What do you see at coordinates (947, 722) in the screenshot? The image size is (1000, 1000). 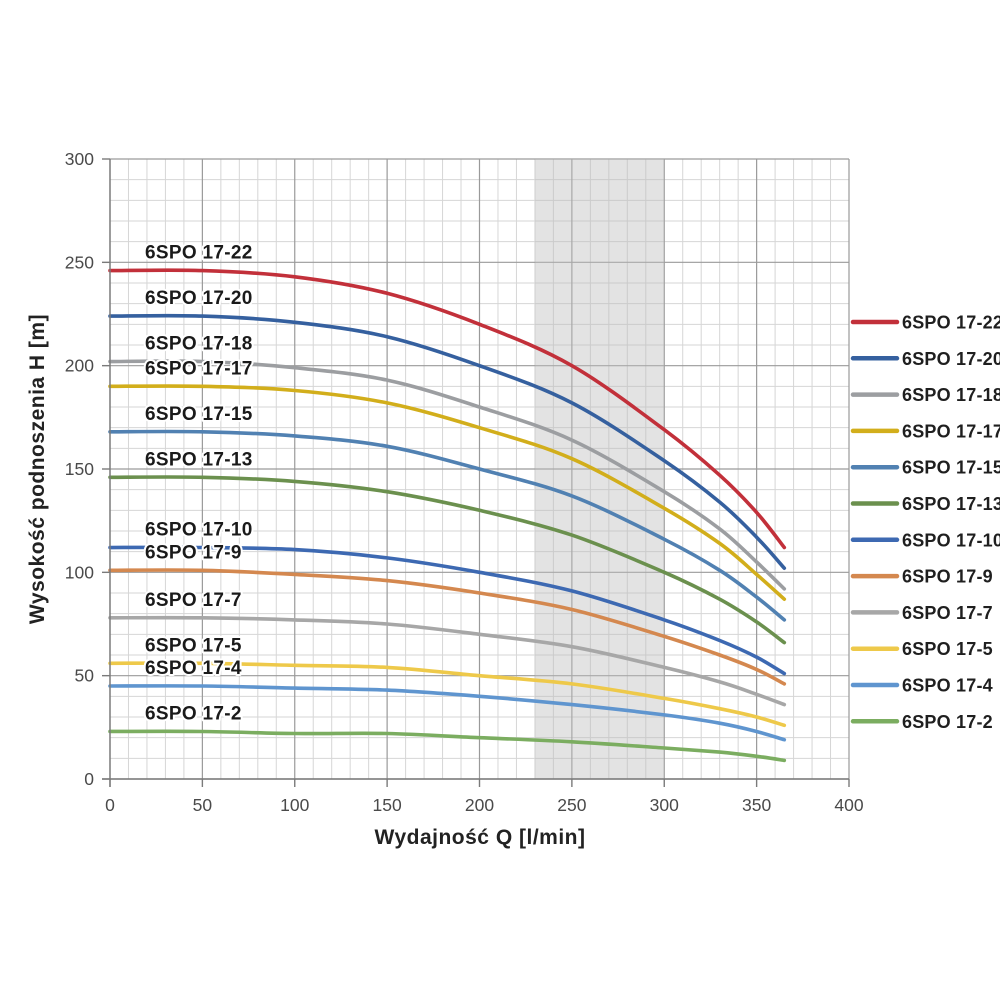 I see `legend-item-label: 6SPO 17-2` at bounding box center [947, 722].